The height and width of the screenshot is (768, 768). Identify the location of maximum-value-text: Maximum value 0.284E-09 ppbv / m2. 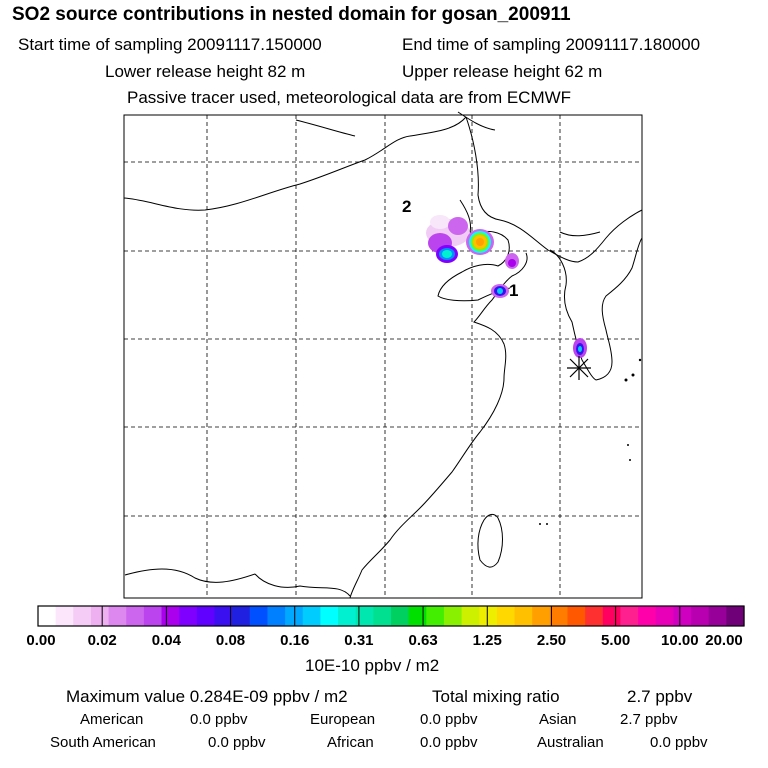
(207, 696).